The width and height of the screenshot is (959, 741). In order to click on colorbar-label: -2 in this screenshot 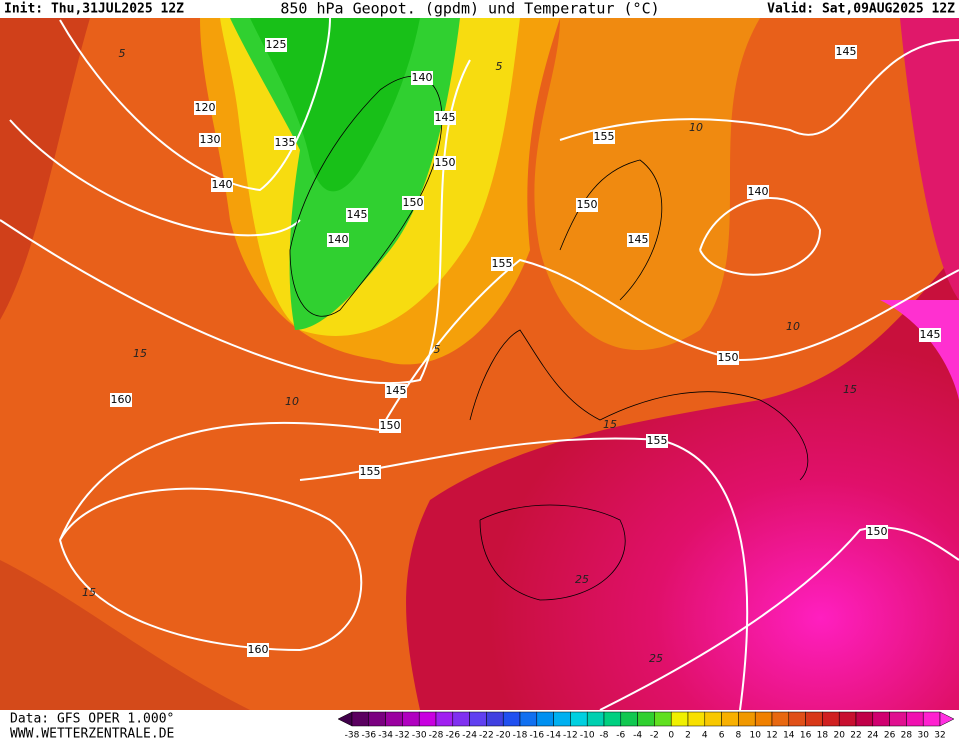, I will do `click(654, 736)`.